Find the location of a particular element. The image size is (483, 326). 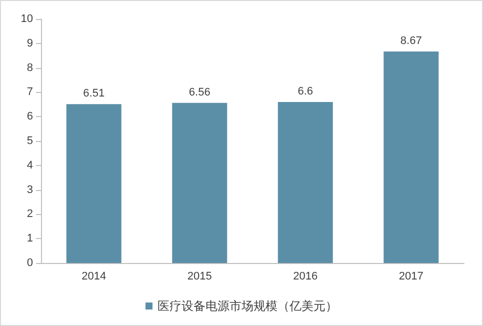

x-tick-label: 2014 is located at coordinates (94, 276).